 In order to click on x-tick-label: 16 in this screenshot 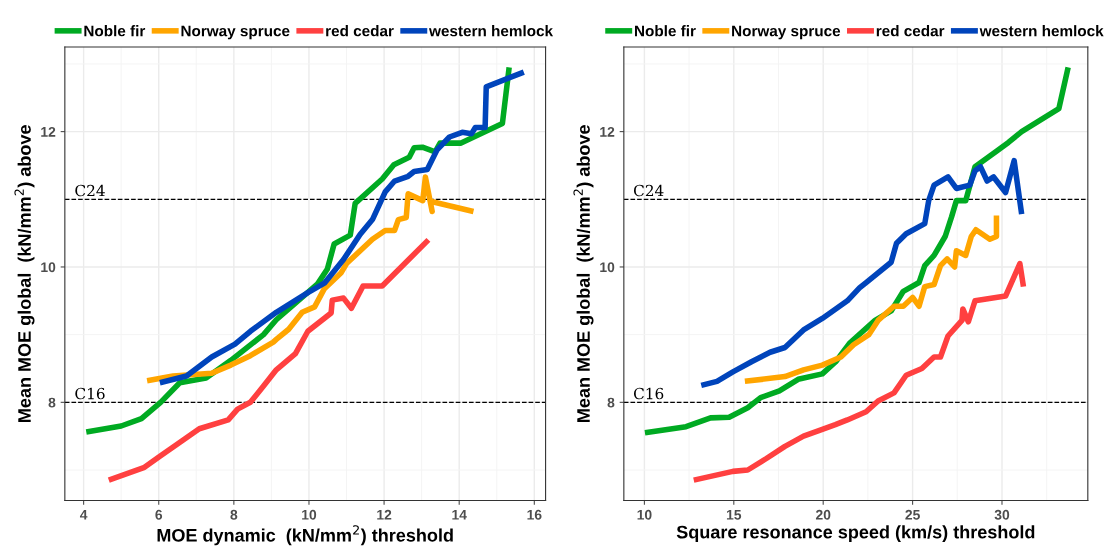, I will do `click(534, 514)`.